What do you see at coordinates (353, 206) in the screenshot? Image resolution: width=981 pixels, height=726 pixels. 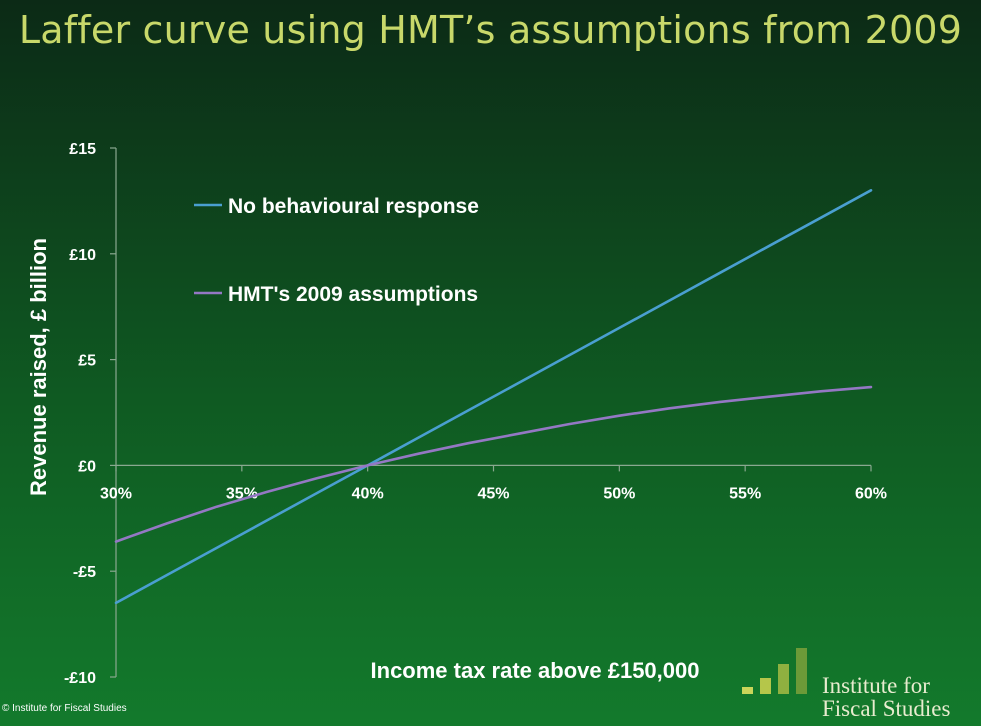 I see `legend-label: No behavioural response` at bounding box center [353, 206].